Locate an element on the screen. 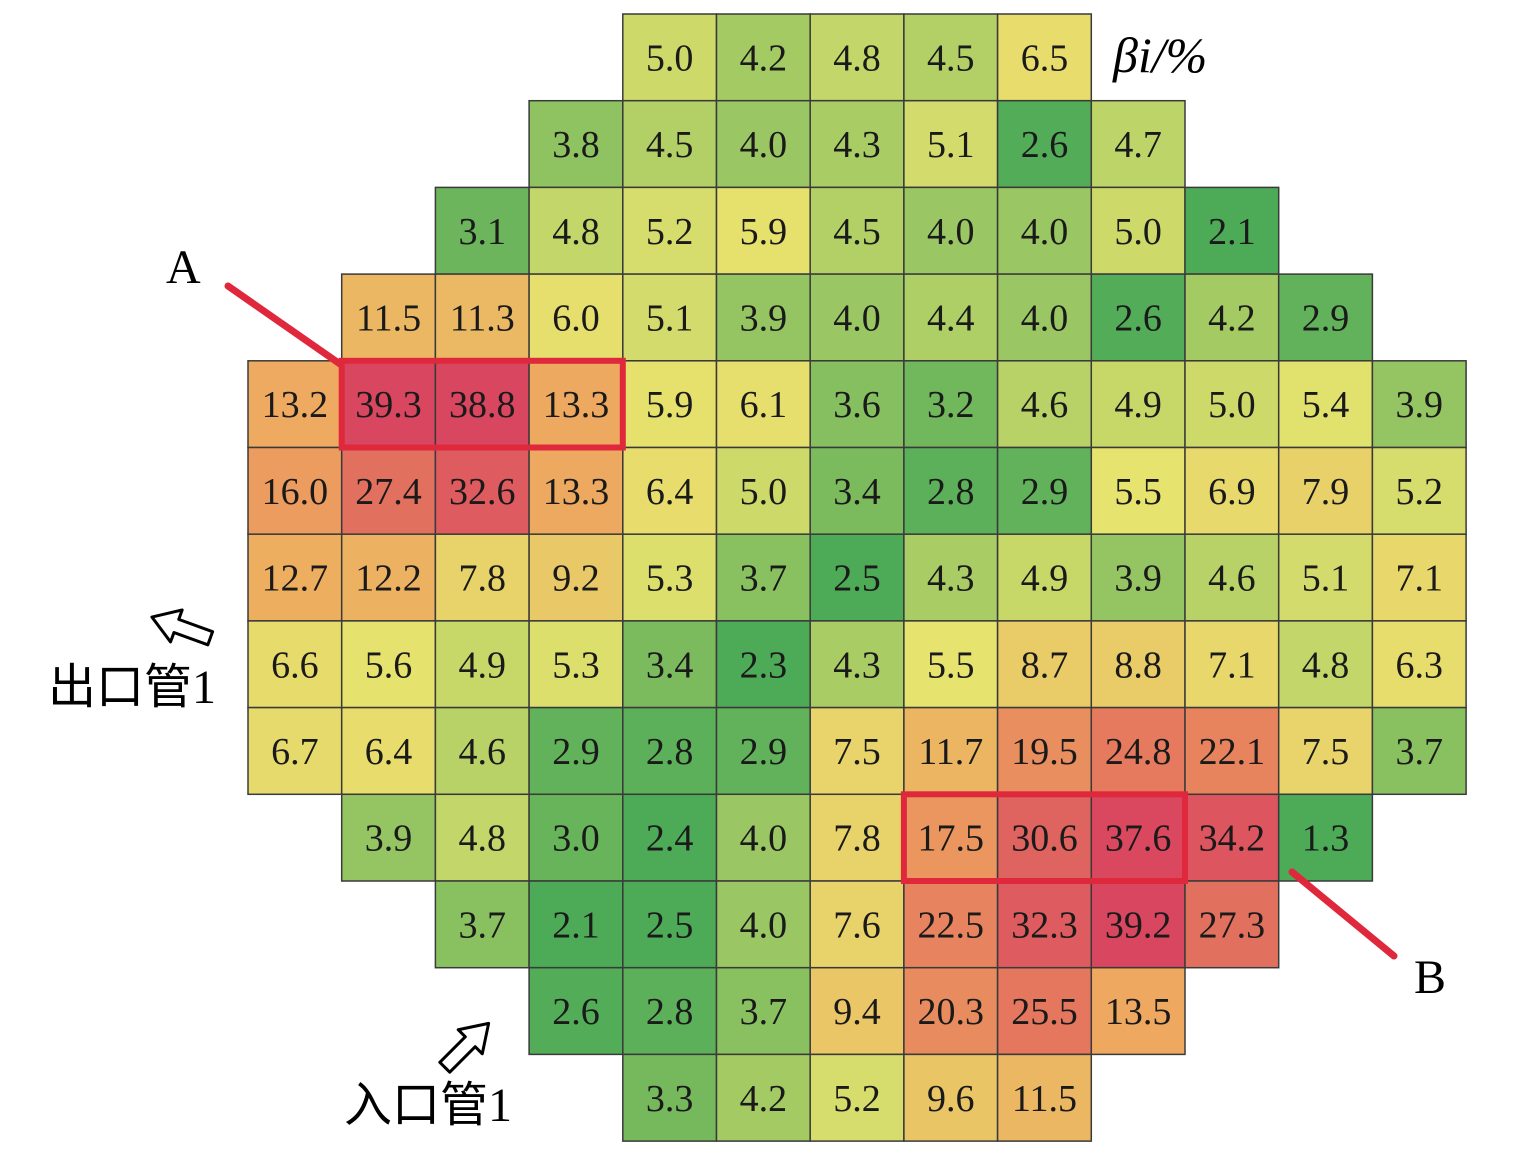  cell-value-label: 32.6 is located at coordinates (482, 492).